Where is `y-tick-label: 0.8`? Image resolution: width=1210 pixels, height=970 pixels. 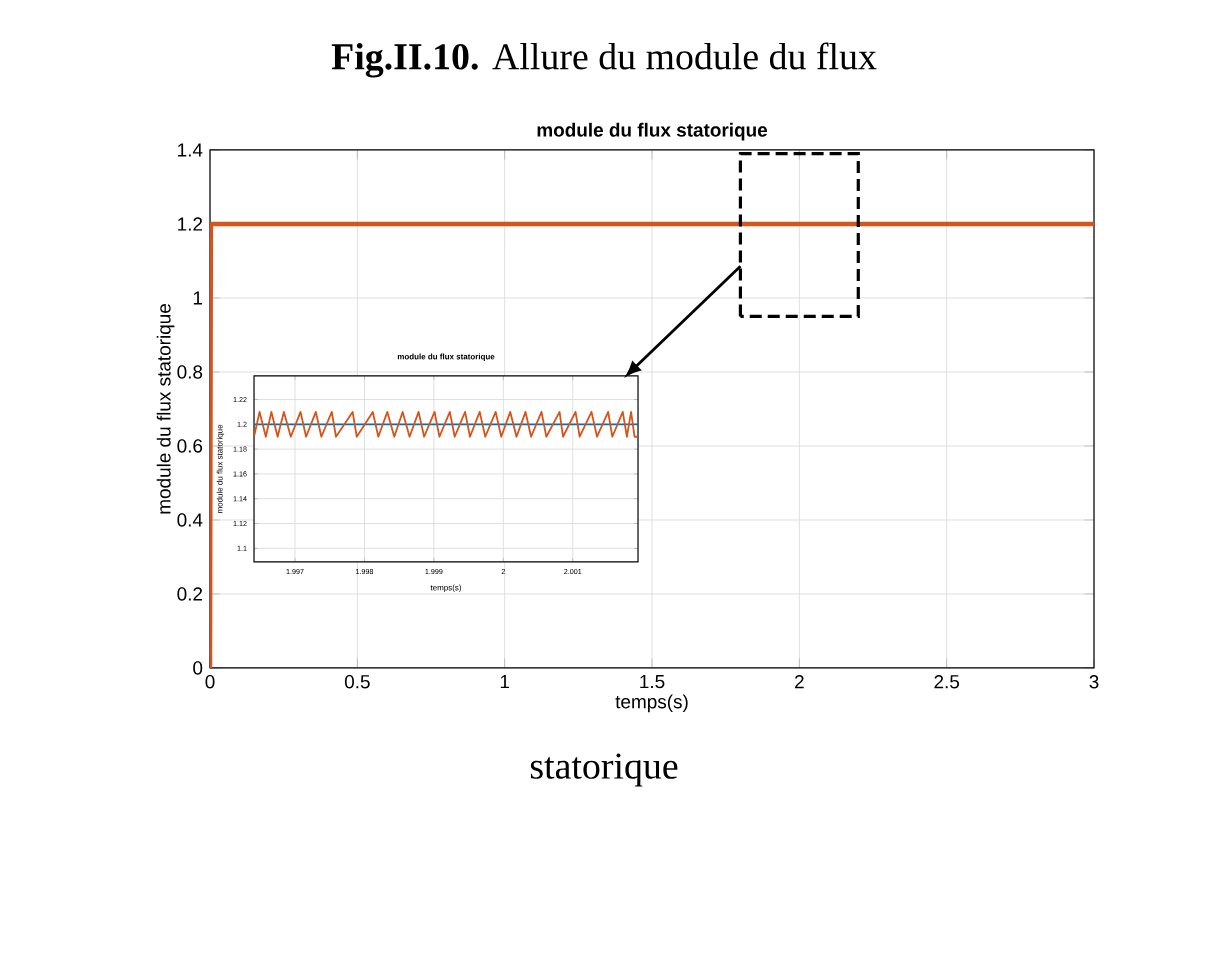
y-tick-label: 0.8 is located at coordinates (190, 372).